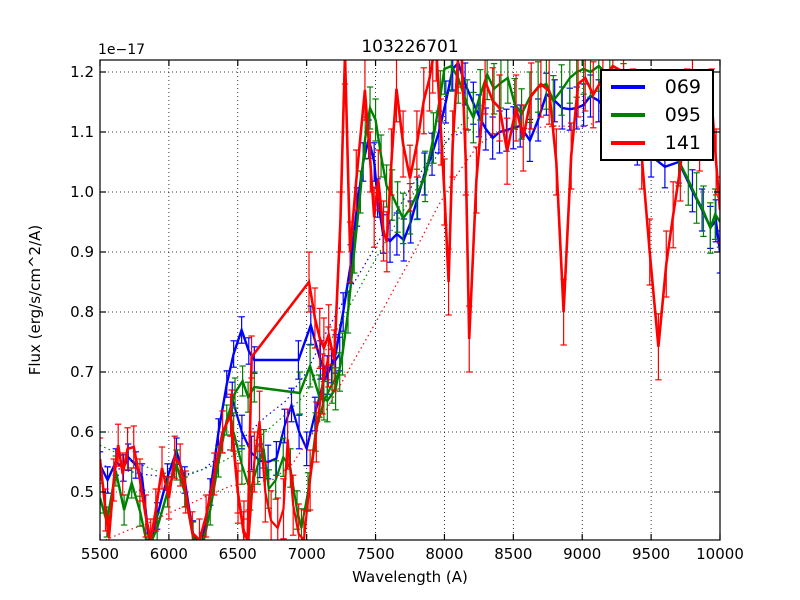 The height and width of the screenshot is (600, 800). I want to click on x-tick-label: 7000, so click(306, 554).